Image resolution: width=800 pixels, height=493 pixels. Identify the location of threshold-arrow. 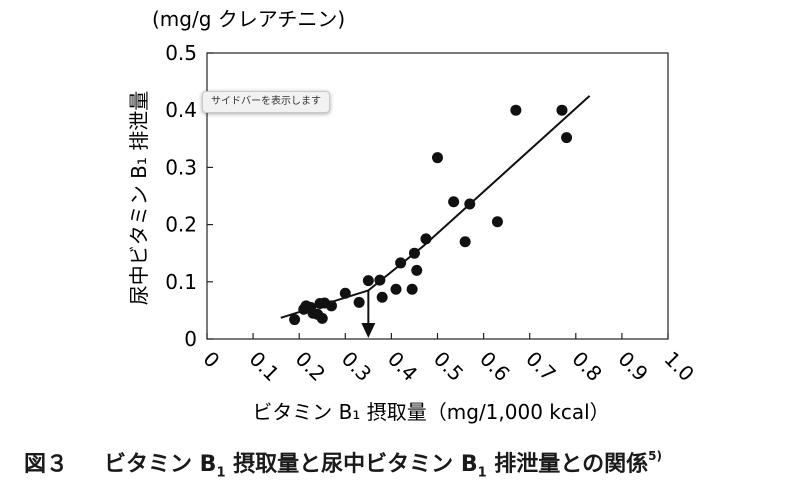
(368, 314).